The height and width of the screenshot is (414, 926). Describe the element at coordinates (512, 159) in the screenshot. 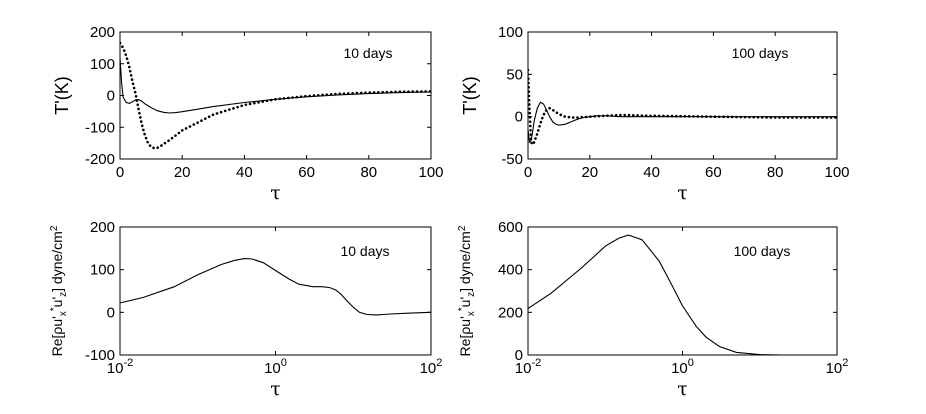

I see `y-tick-label: -50` at that location.